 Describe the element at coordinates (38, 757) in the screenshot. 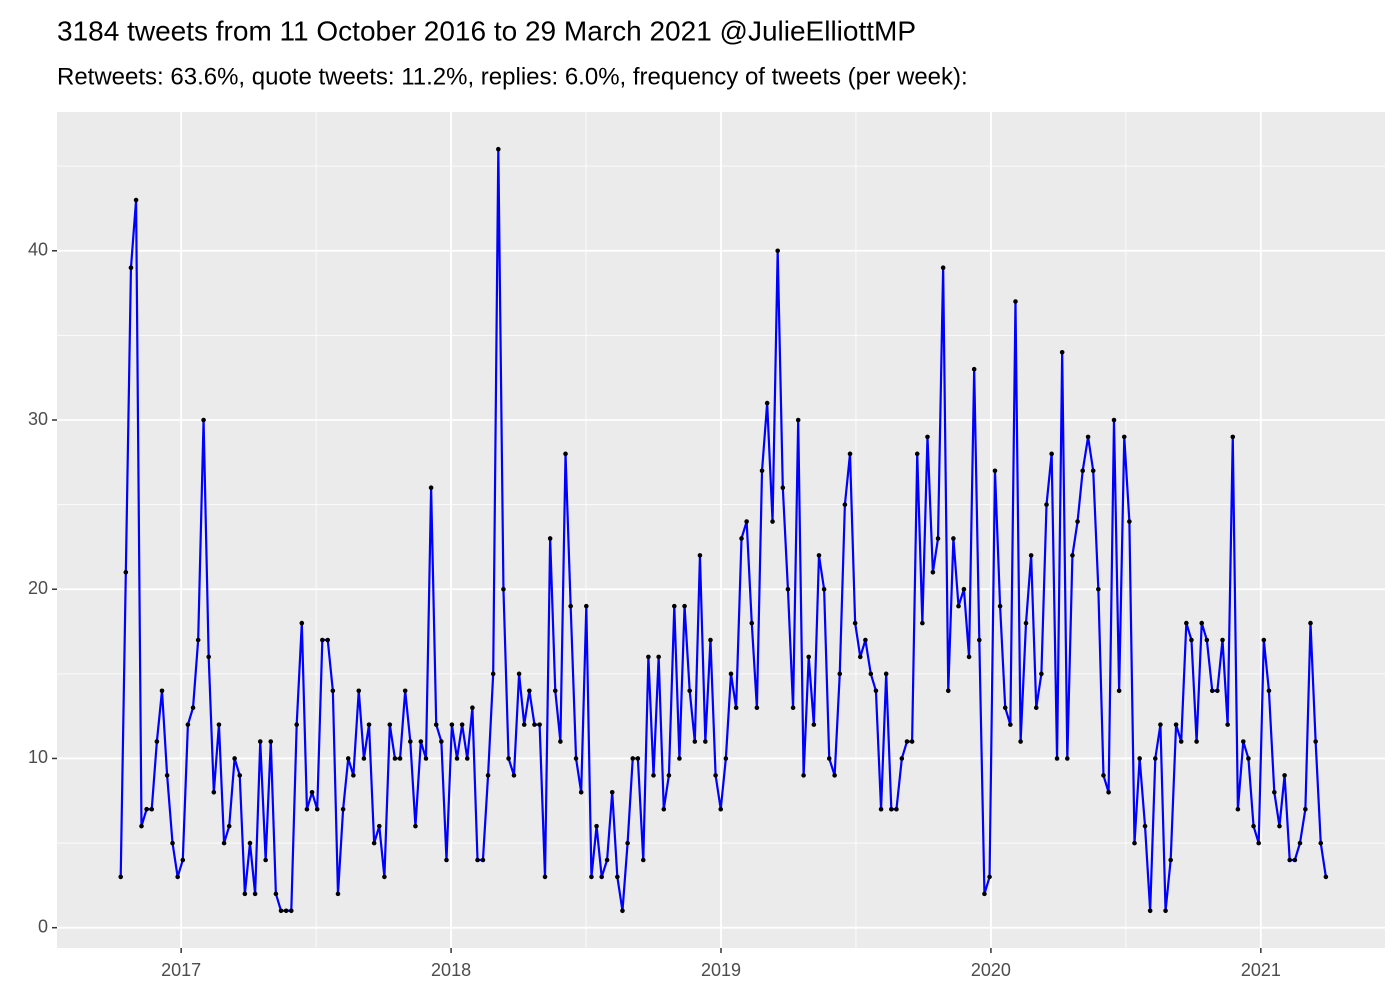

I see `y-tick-label: 10` at that location.